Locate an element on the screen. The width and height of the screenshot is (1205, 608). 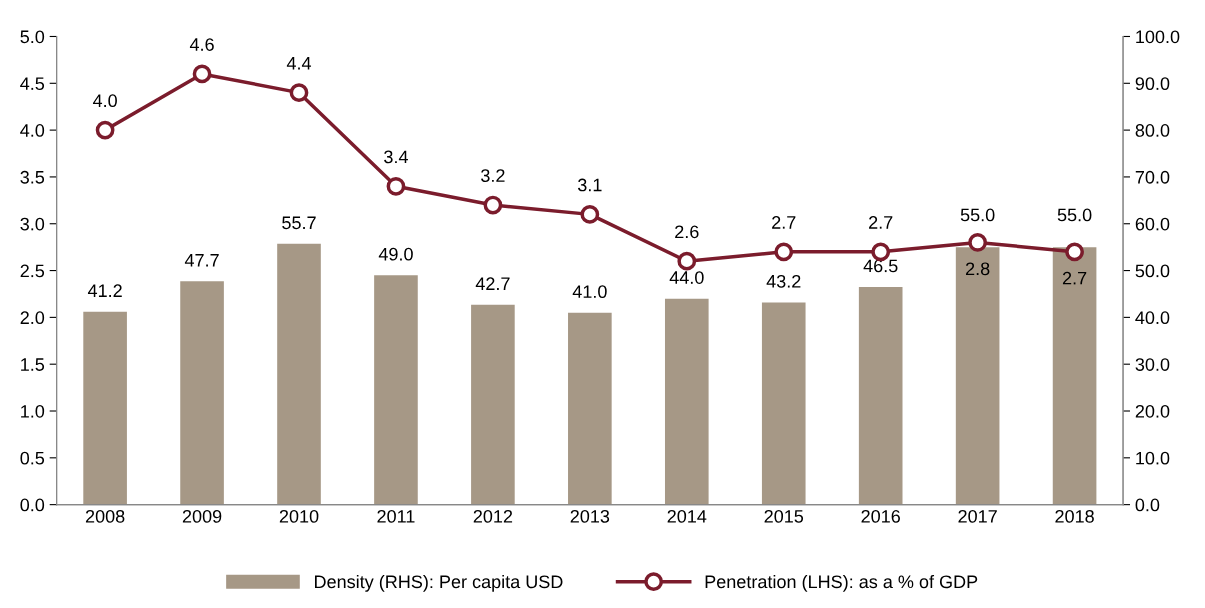
y2-tick-label: 100.0 is located at coordinates (1158, 37).